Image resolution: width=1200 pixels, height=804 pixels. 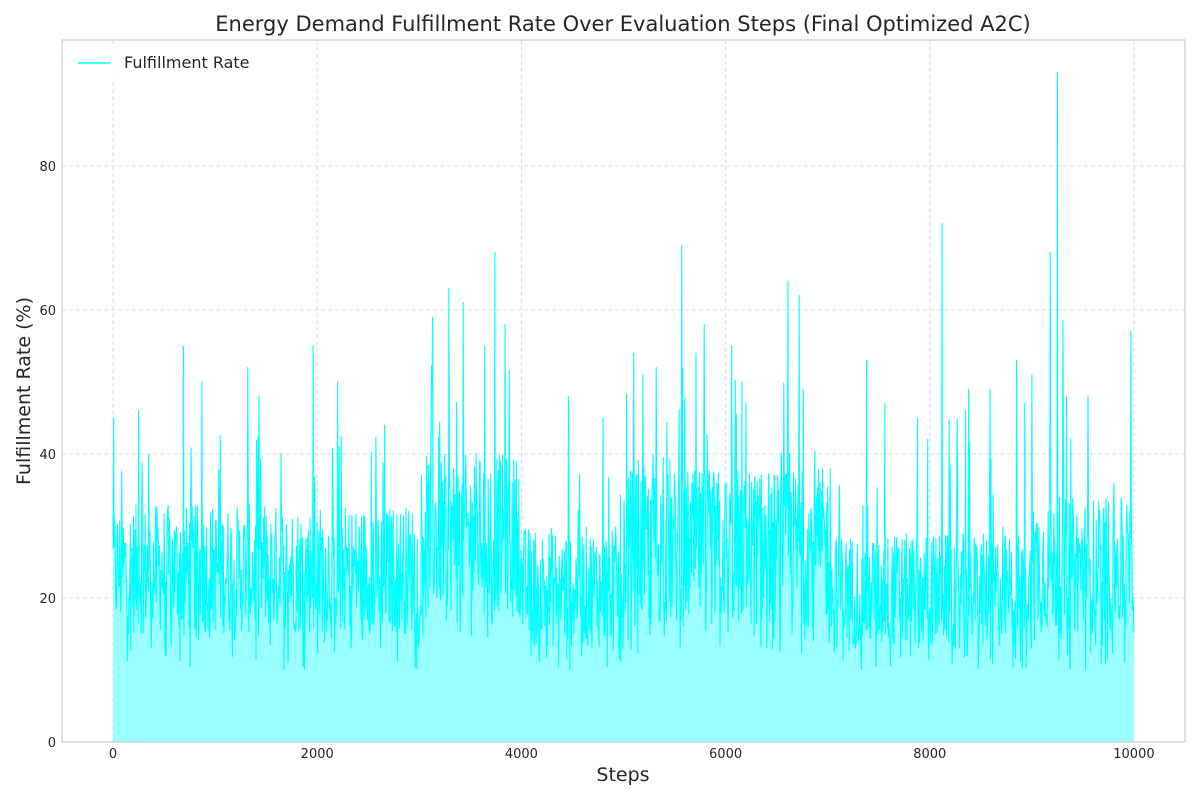 I want to click on legend: Fulfillment Rate, so click(x=168, y=63).